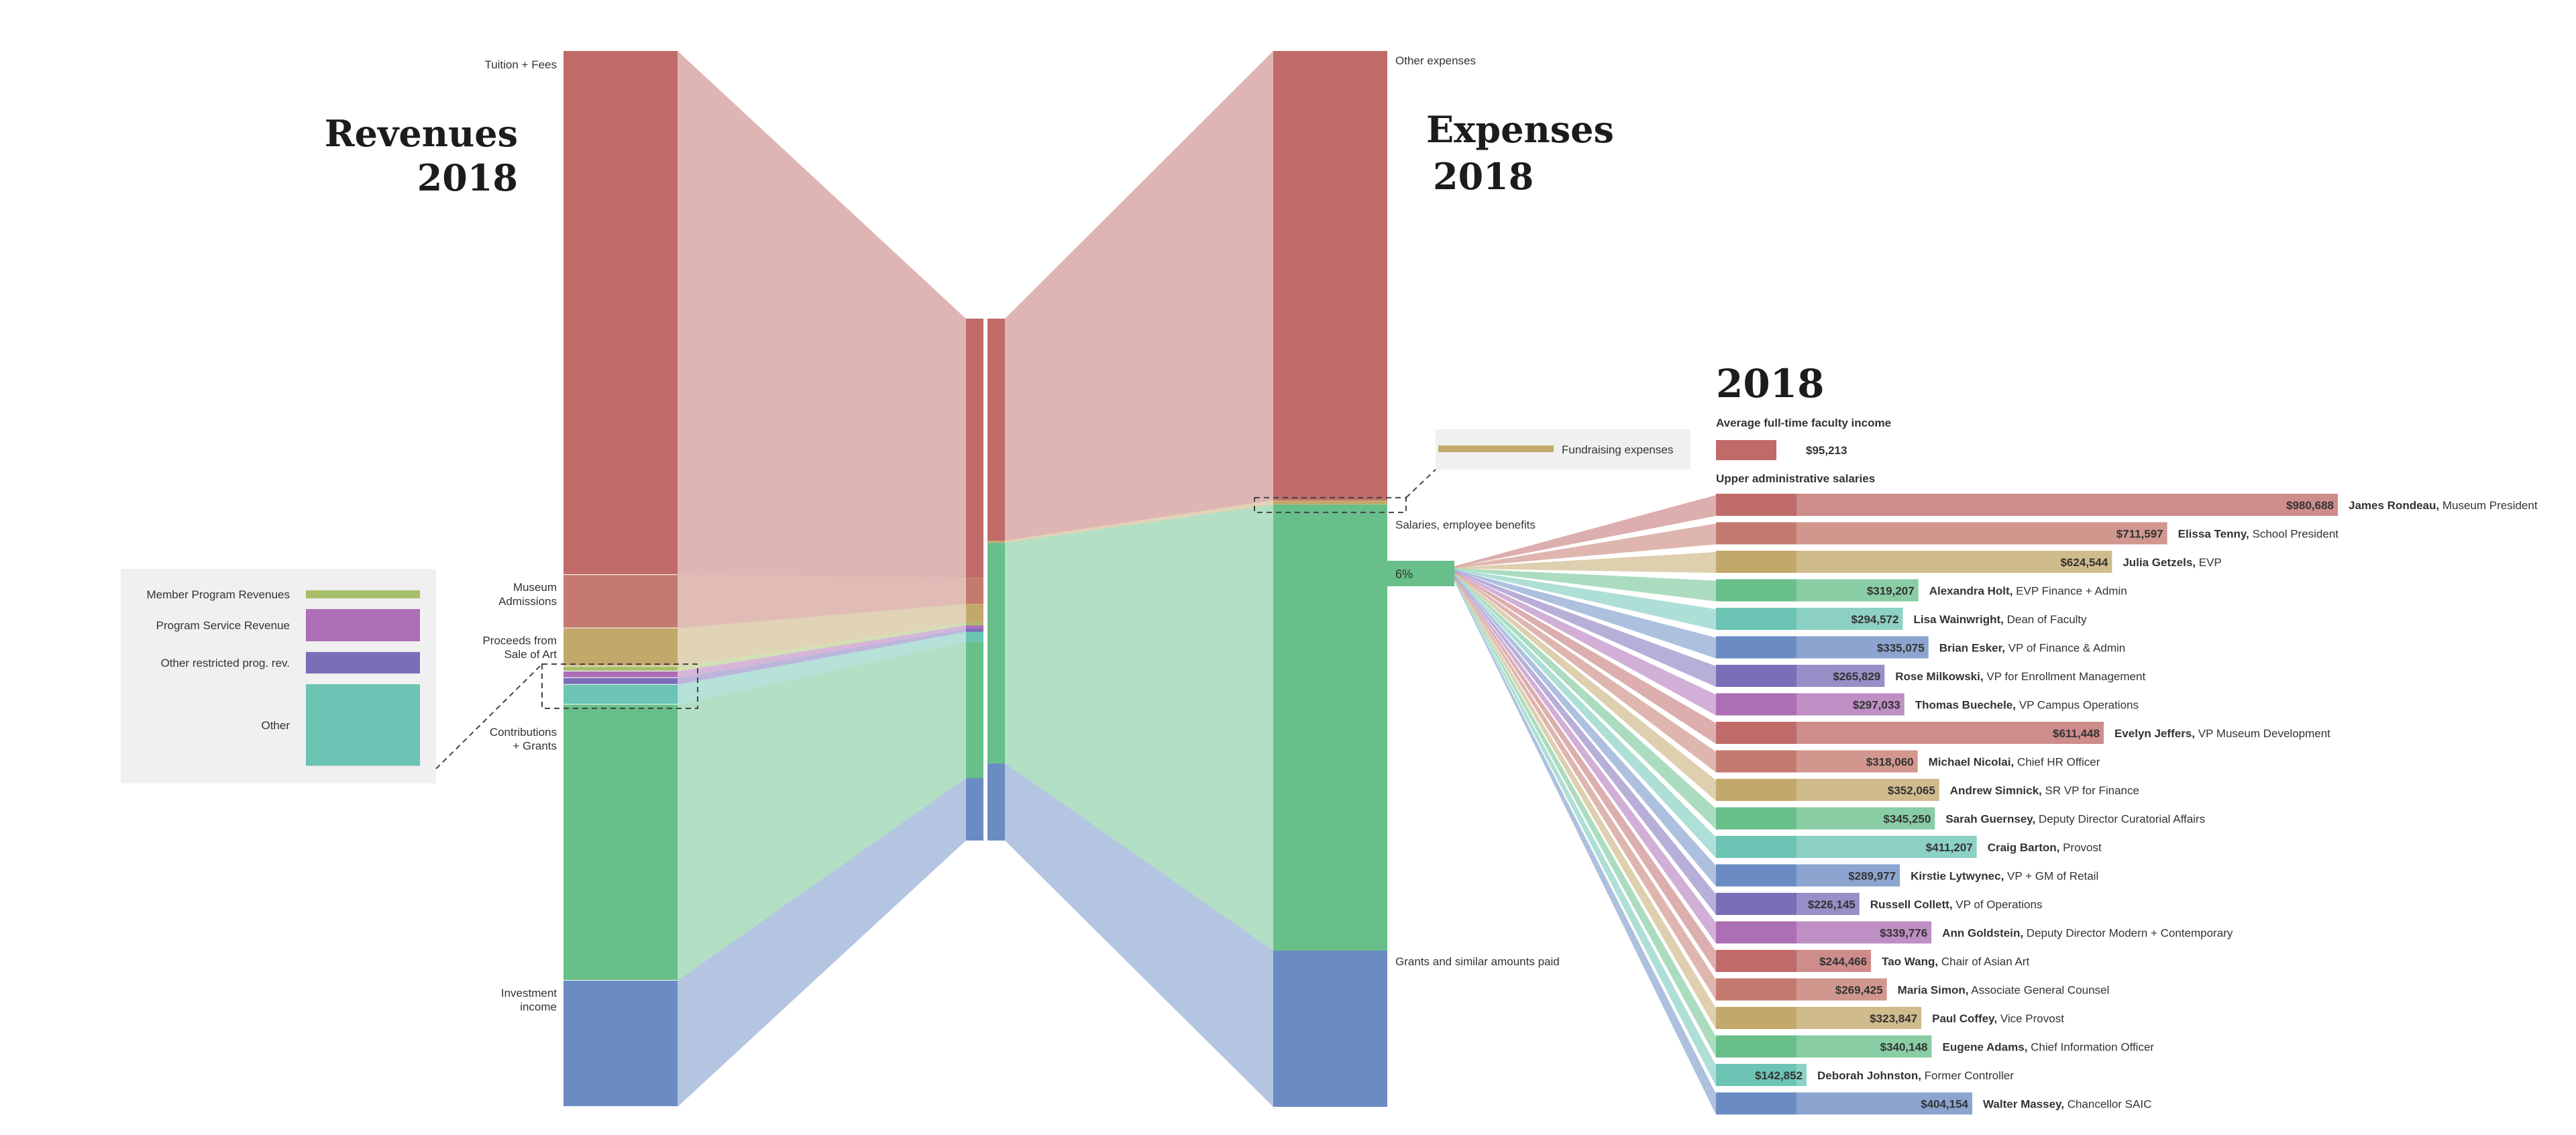 This screenshot has height=1135, width=2576. What do you see at coordinates (1890, 762) in the screenshot?
I see `salary-value-label: $318,060` at bounding box center [1890, 762].